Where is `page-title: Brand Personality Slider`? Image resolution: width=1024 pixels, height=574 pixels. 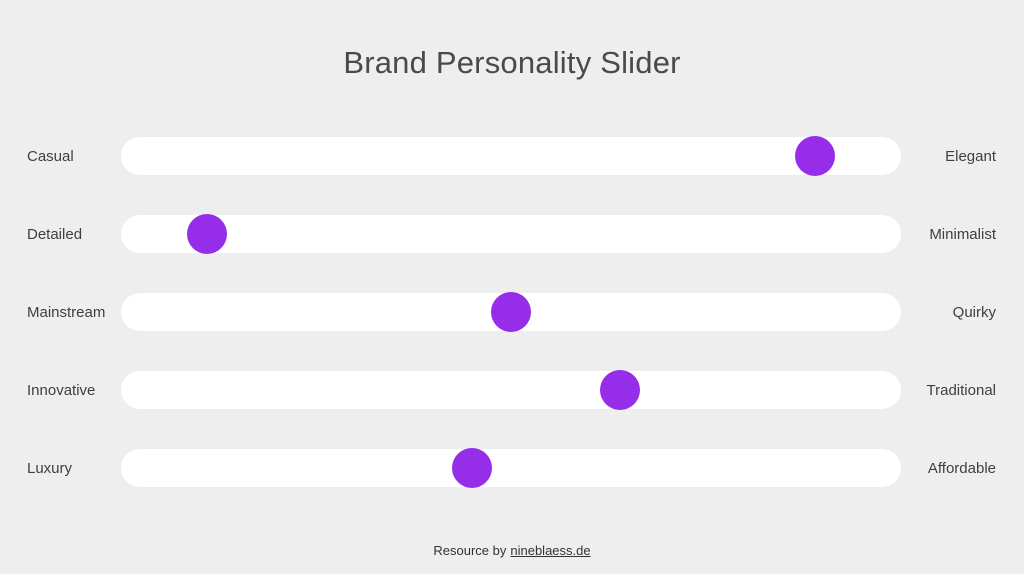 page-title: Brand Personality Slider is located at coordinates (512, 62).